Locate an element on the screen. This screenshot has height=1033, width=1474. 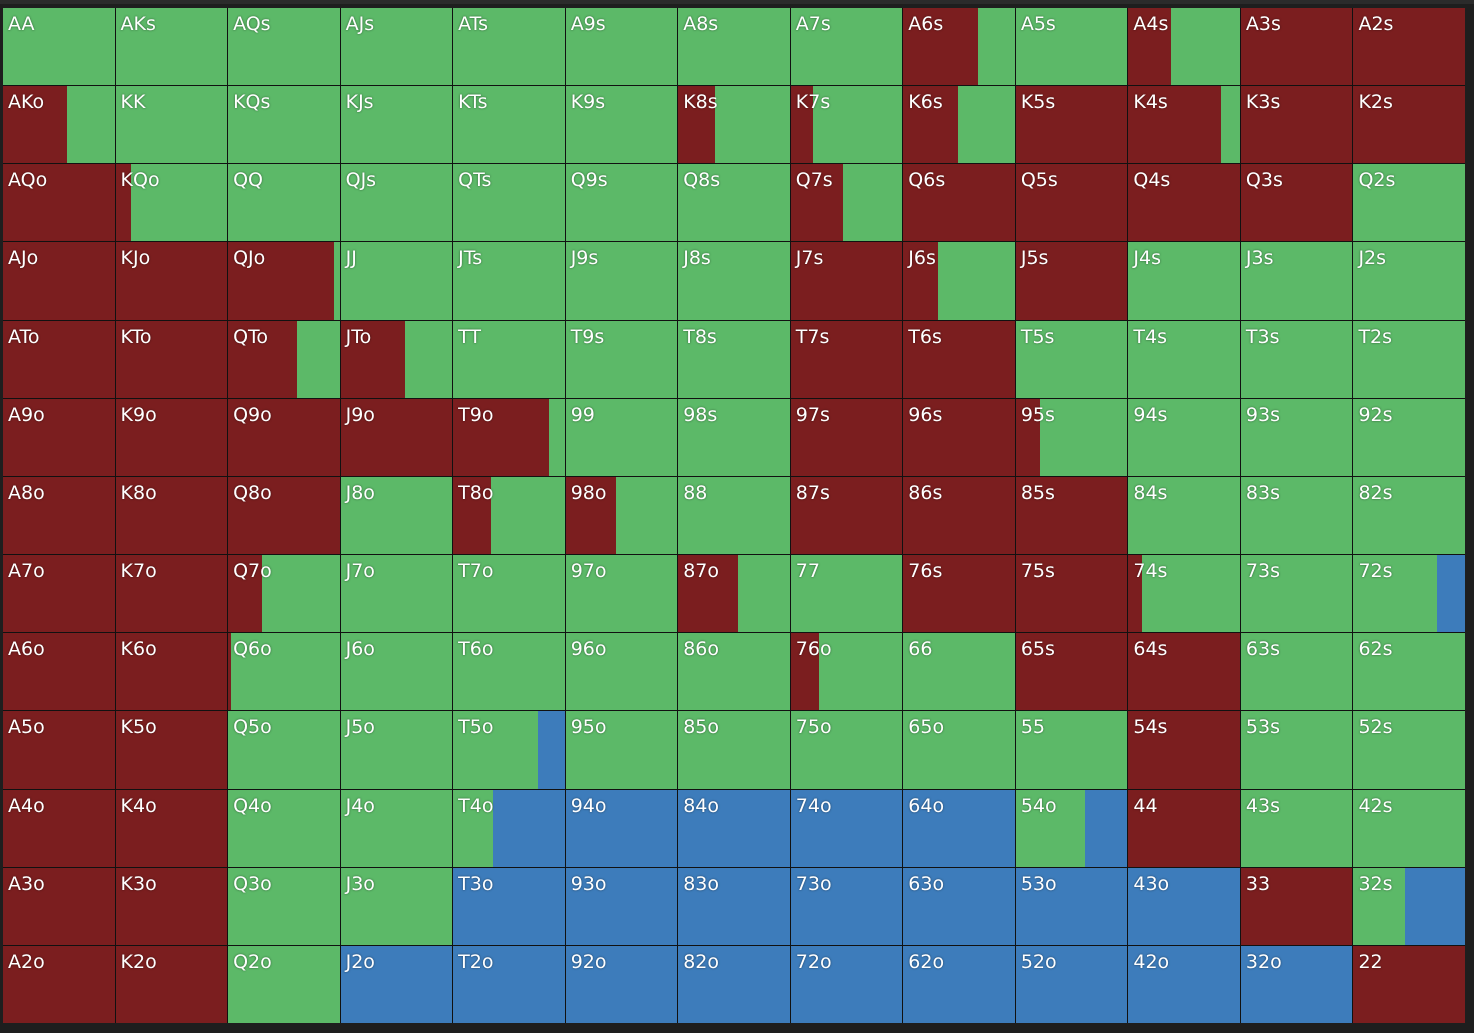
hand-cell: KJs is located at coordinates (396, 125).